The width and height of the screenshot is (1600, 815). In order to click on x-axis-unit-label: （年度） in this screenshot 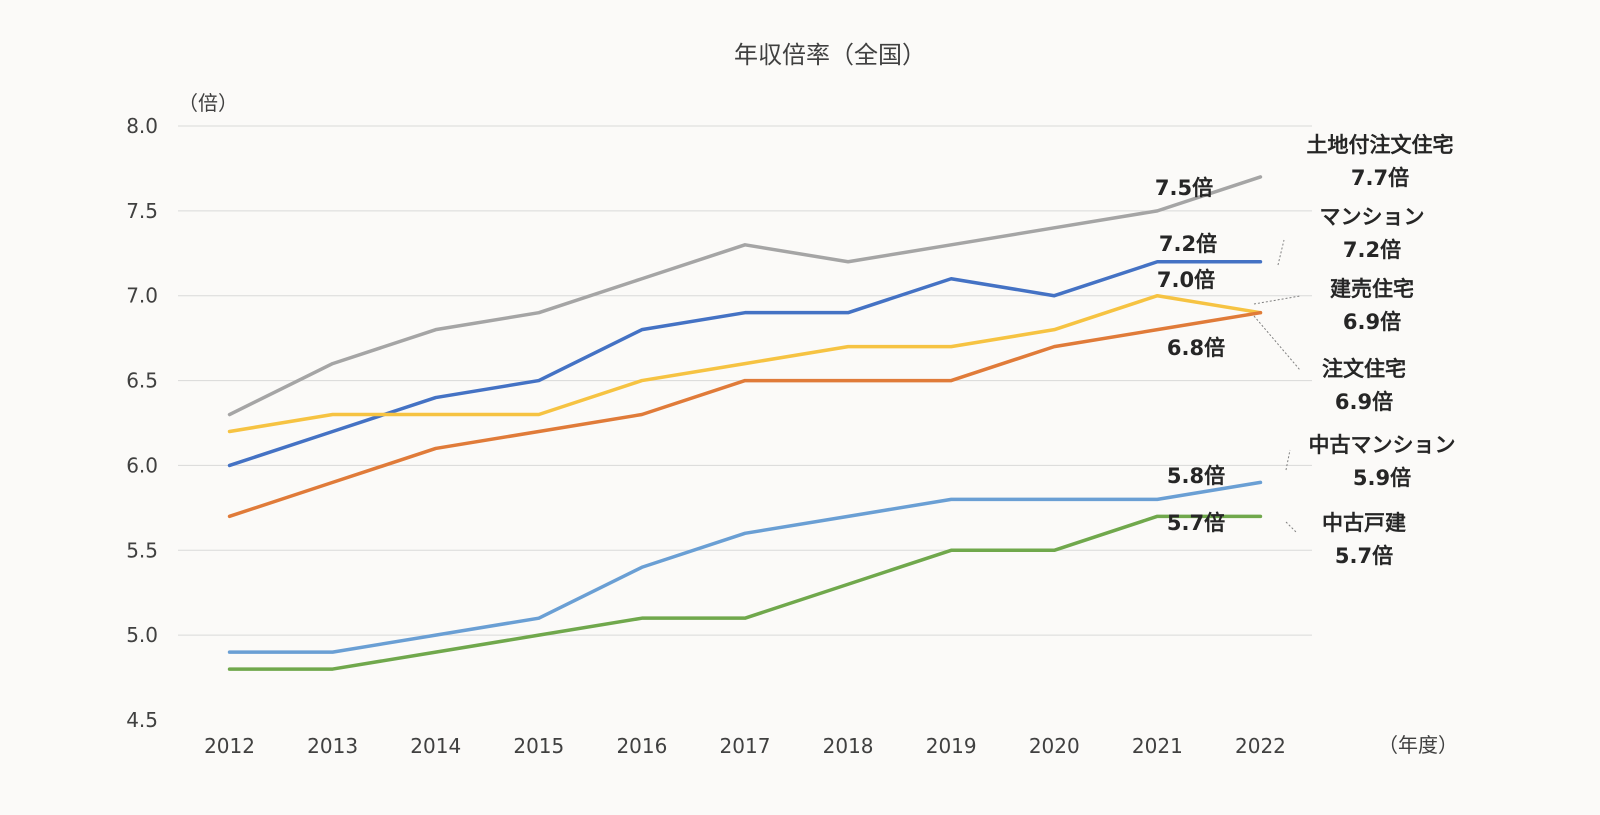, I will do `click(1418, 745)`.